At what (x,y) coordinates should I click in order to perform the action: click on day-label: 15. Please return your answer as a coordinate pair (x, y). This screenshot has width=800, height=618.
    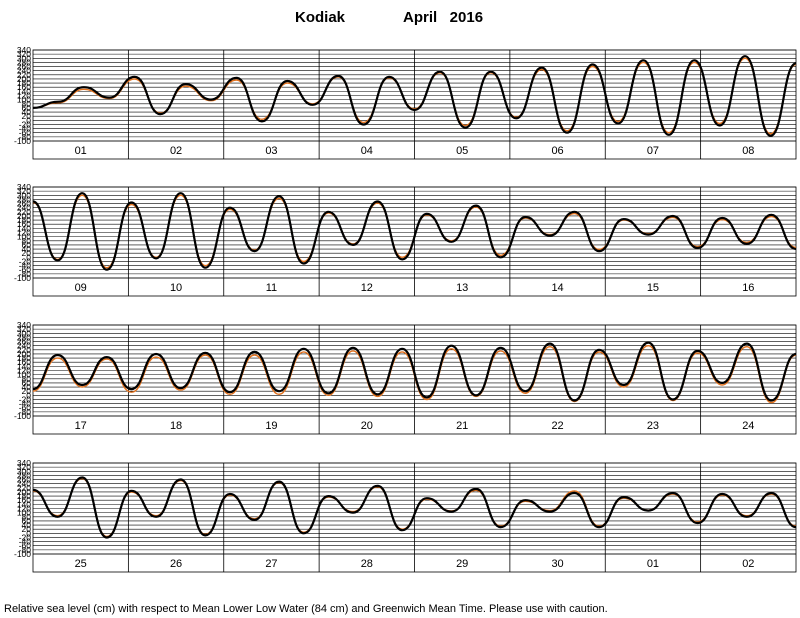
    Looking at the image, I should click on (653, 288).